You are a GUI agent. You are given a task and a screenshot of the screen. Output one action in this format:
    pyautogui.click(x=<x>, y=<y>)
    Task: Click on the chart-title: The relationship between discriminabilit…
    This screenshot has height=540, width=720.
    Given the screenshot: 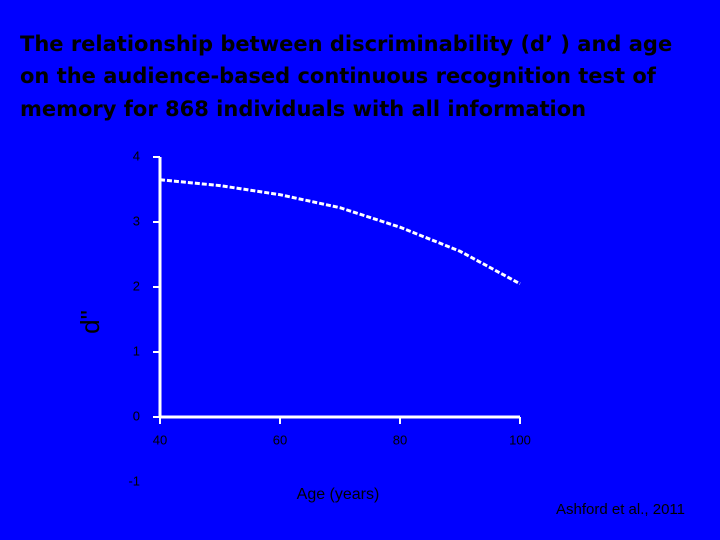 What is the action you would take?
    pyautogui.click(x=346, y=44)
    